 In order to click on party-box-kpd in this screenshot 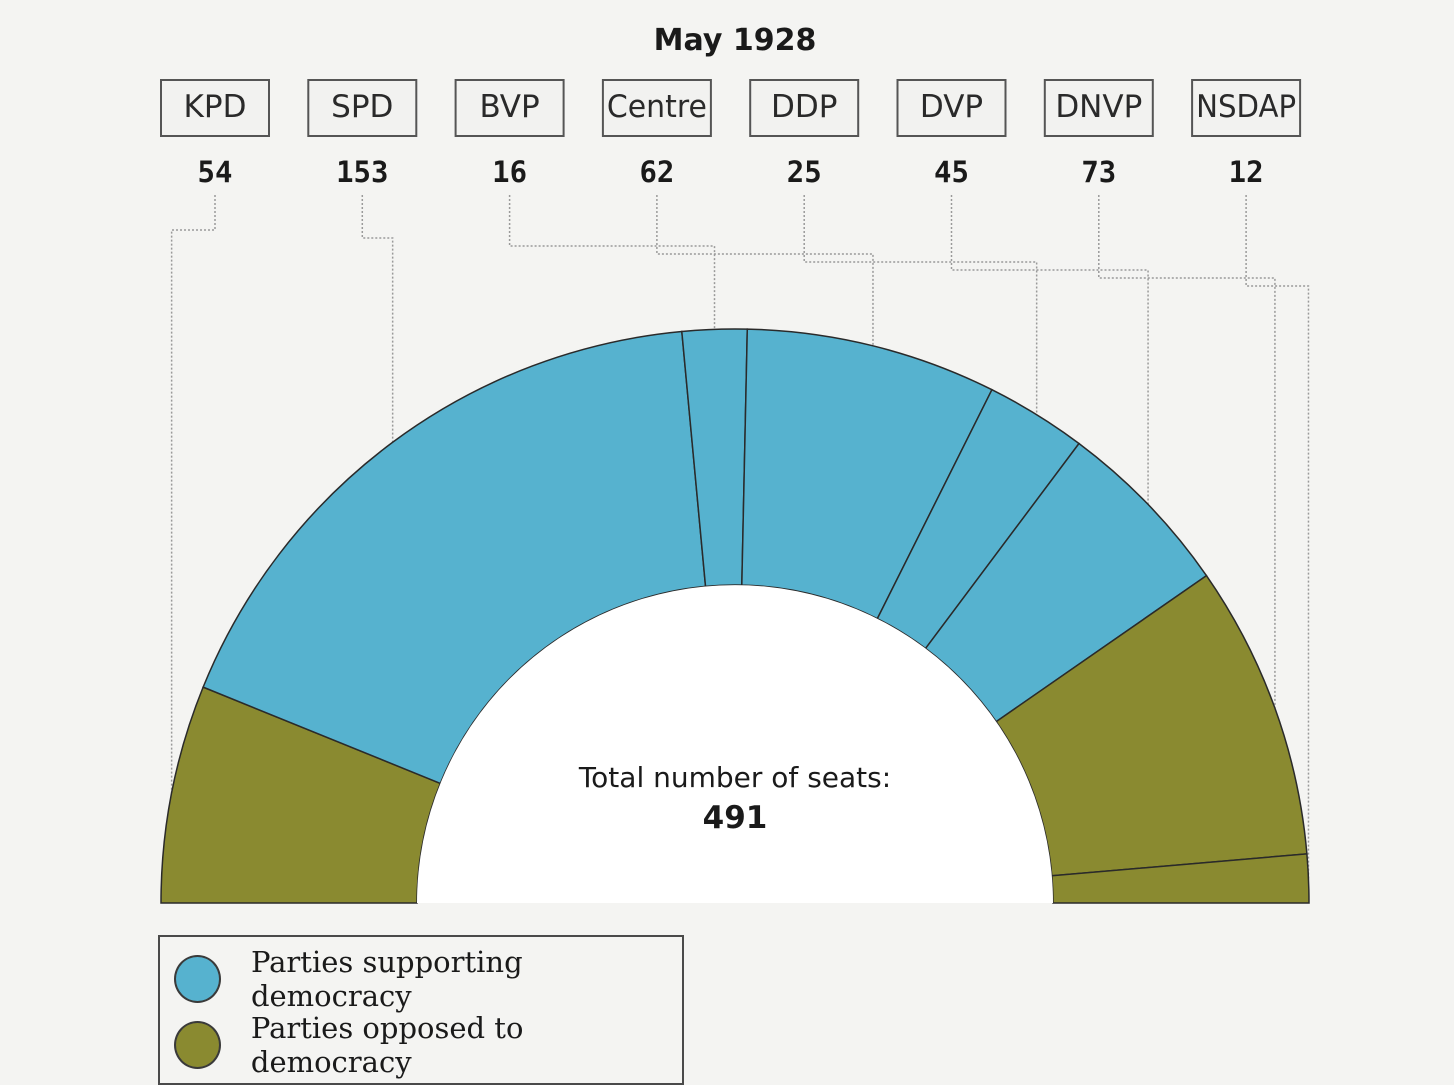, I will do `click(215, 108)`.